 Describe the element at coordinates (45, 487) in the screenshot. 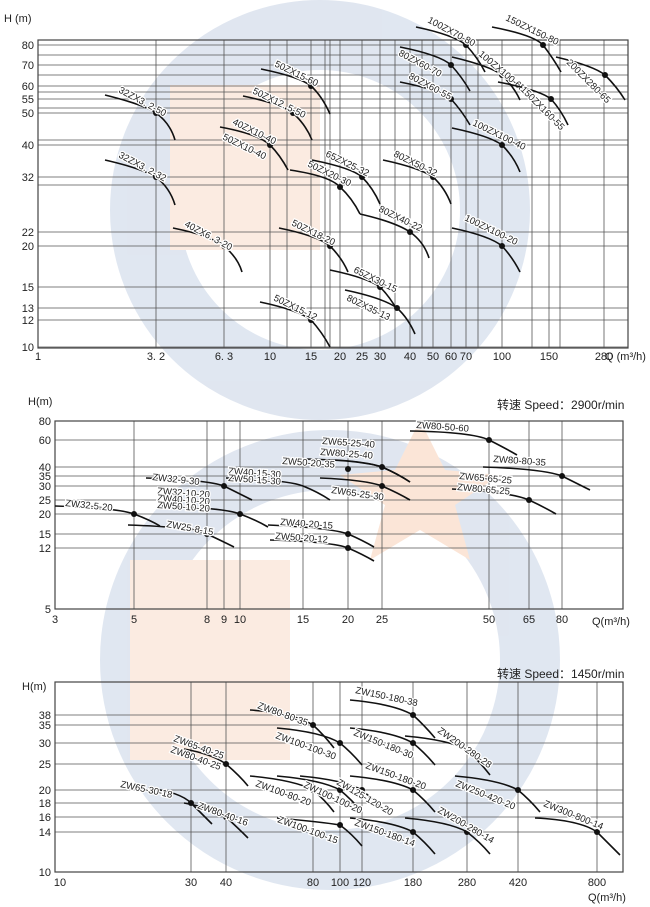

I see `y-tick-label: 30` at that location.